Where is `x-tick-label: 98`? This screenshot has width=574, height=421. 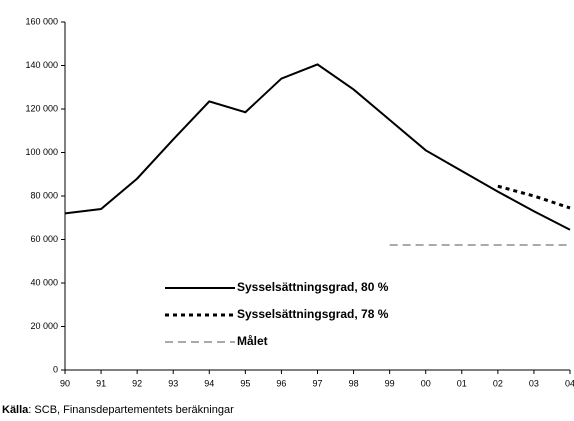
x-tick-label: 98 is located at coordinates (354, 383).